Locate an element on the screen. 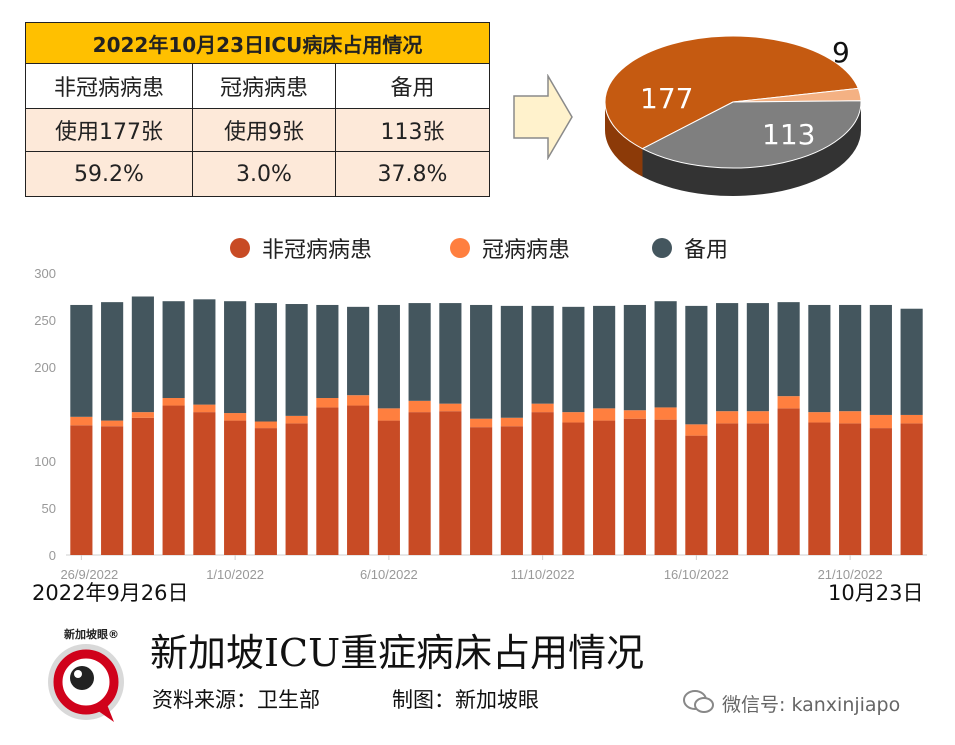  legend-spare: 备用 is located at coordinates (690, 248).